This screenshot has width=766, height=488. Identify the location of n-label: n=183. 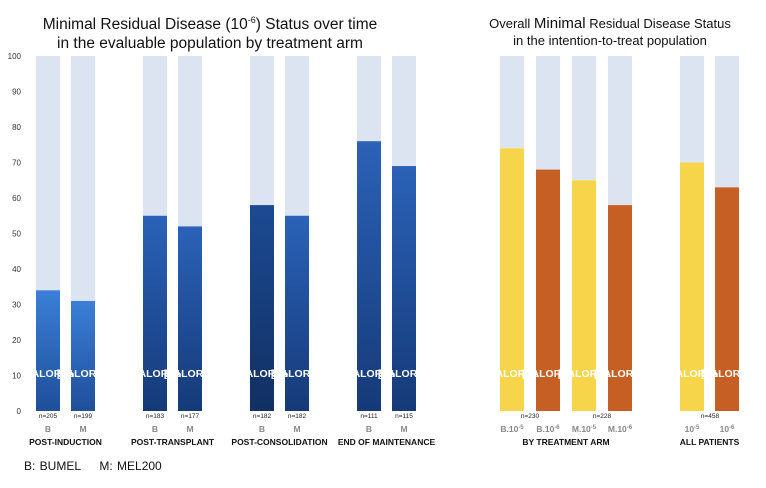
(155, 416).